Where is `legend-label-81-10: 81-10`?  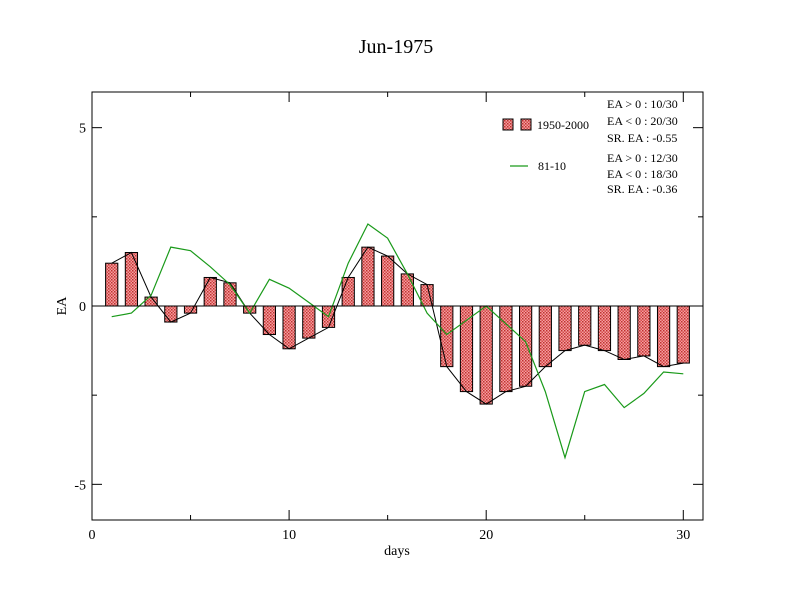
legend-label-81-10: 81-10 is located at coordinates (552, 166).